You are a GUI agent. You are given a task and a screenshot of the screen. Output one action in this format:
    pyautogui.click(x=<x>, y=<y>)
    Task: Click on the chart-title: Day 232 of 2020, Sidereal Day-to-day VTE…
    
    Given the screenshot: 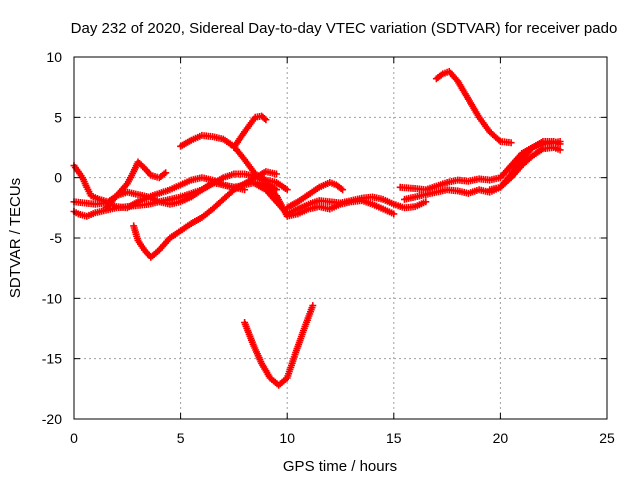 What is the action you would take?
    pyautogui.click(x=344, y=28)
    